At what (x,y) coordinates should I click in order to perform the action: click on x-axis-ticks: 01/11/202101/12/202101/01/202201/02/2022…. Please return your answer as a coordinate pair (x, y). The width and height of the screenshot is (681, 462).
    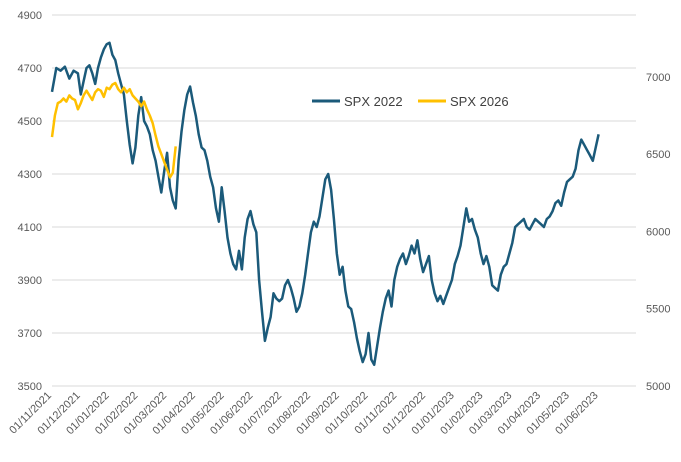
    Looking at the image, I should click on (303, 413).